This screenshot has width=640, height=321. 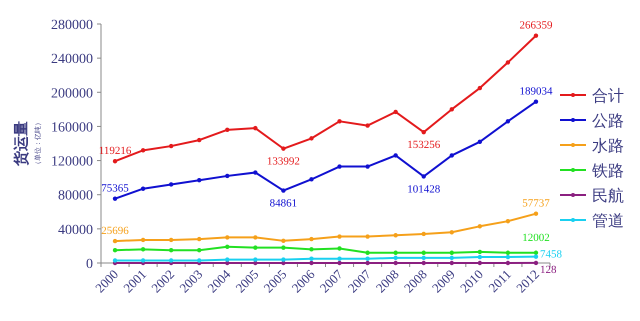 I want to click on legend-label: 水路, so click(x=608, y=145).